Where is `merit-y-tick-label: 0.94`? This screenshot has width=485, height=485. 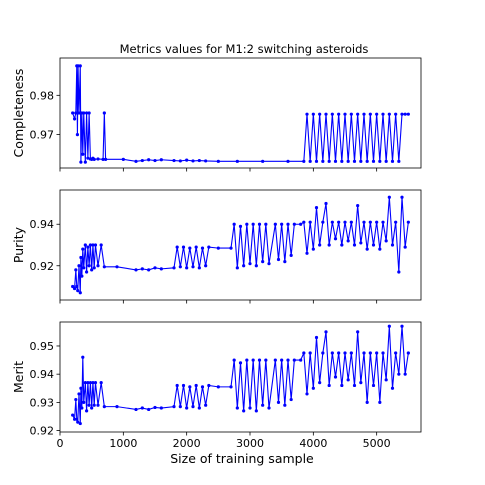
merit-y-tick-label: 0.94 is located at coordinates (42, 374).